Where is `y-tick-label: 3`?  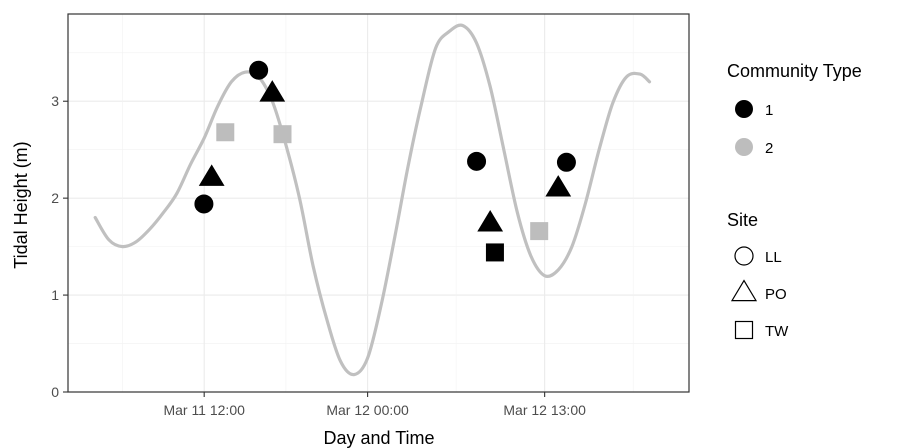 y-tick-label: 3 is located at coordinates (55, 101).